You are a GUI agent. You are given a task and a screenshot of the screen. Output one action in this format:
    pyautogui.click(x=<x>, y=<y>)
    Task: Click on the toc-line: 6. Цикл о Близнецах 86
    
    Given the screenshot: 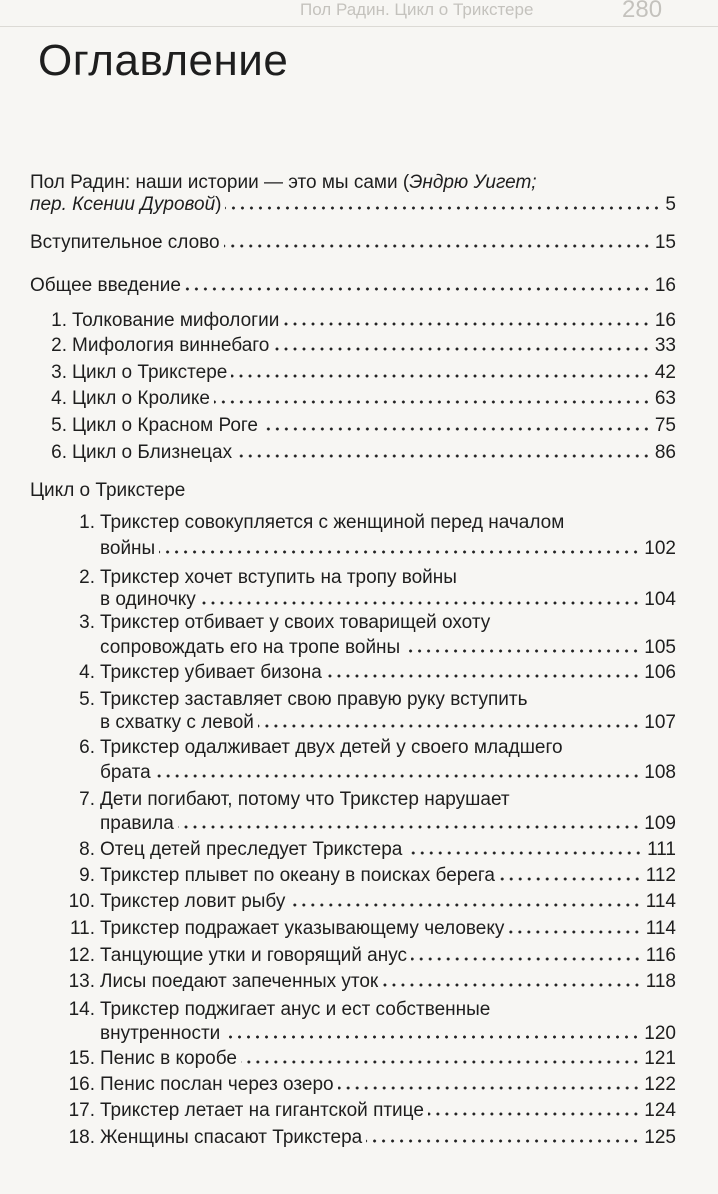 What is the action you would take?
    pyautogui.click(x=357, y=453)
    